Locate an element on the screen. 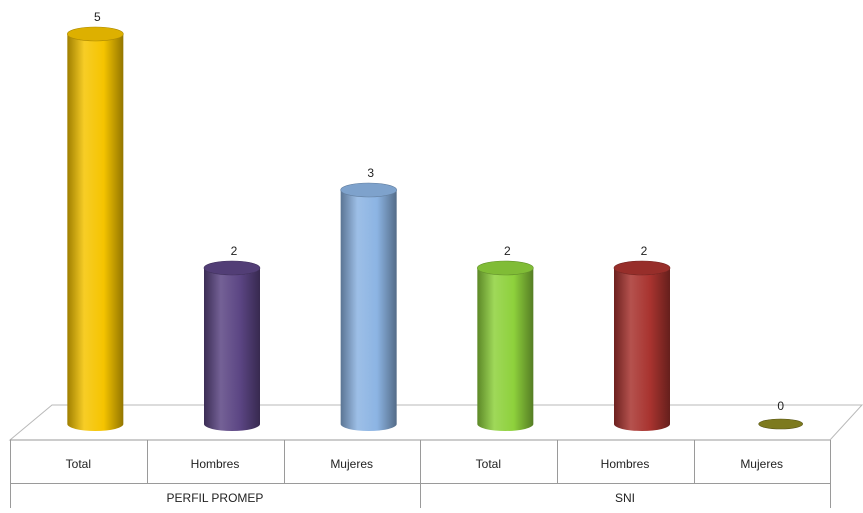  category-table is located at coordinates (420, 474).